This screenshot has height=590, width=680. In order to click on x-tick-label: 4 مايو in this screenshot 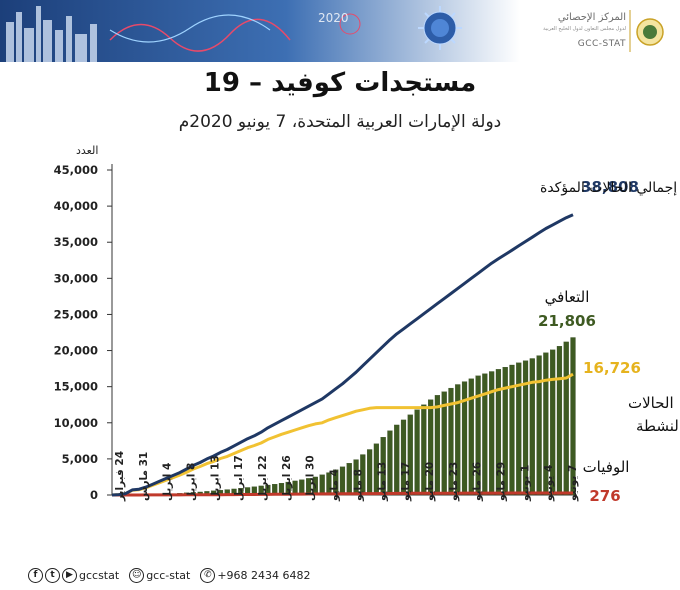, I will do `click(335, 485)`.